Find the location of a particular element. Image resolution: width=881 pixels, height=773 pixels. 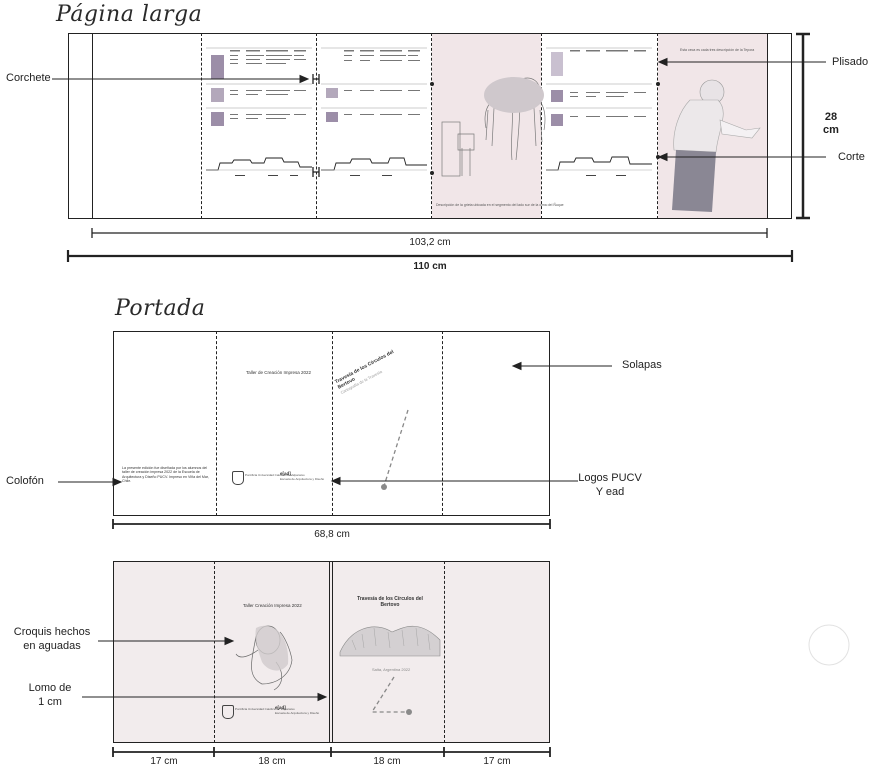

ead-name: Escuela de Arquitectura y Diseño is located at coordinates (302, 479).